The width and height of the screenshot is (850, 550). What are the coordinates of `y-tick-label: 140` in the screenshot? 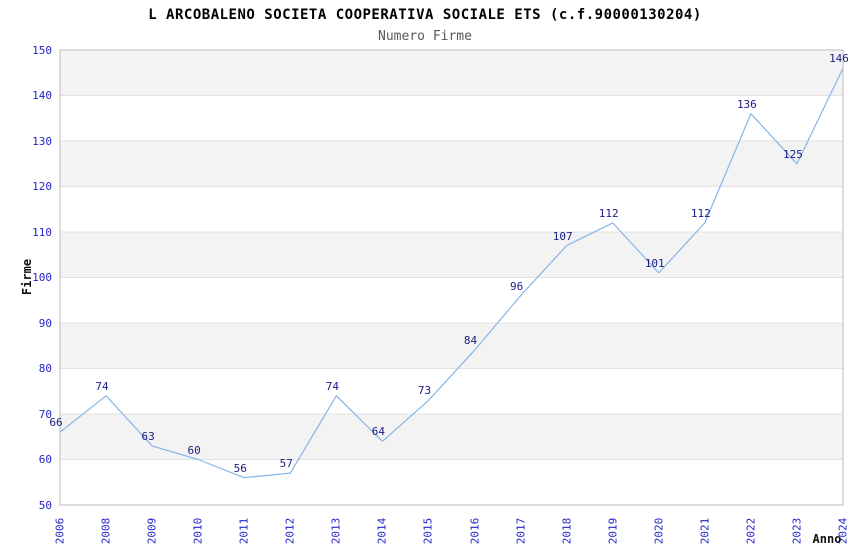 It's located at (42, 95).